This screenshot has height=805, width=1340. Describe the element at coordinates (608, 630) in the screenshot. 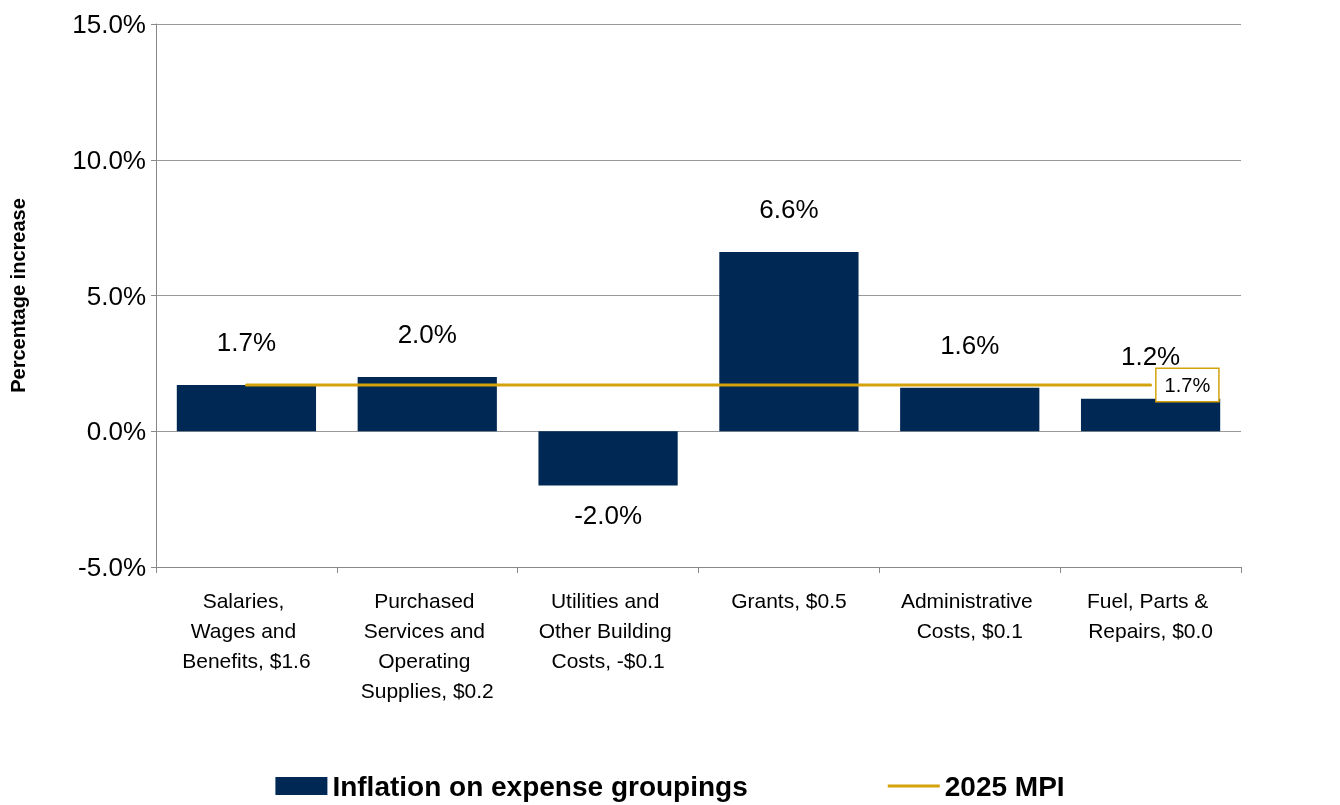

I see `x-tick-label: Utilities and Other Building Costs, -$0.1` at that location.